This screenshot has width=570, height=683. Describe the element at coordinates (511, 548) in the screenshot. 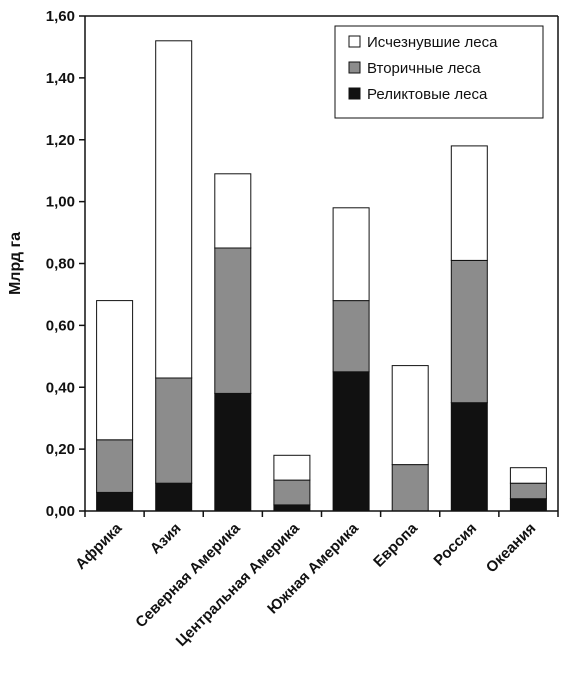

I see `x-category-label: Океания` at that location.